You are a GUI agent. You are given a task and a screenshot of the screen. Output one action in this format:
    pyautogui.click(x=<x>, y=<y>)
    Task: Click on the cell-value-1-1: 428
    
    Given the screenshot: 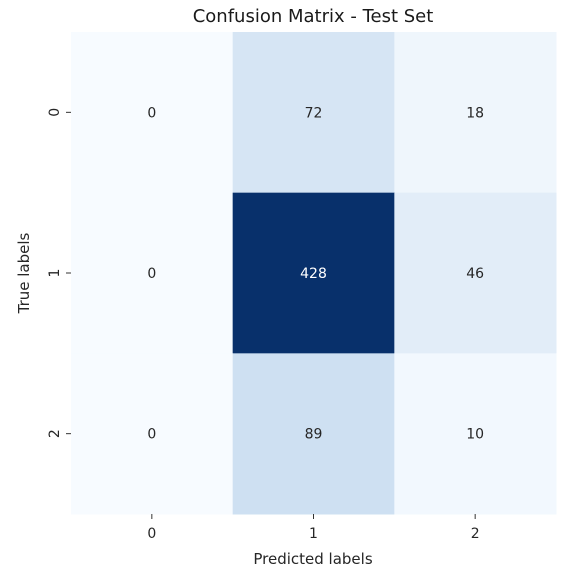 What is the action you would take?
    pyautogui.click(x=313, y=274)
    